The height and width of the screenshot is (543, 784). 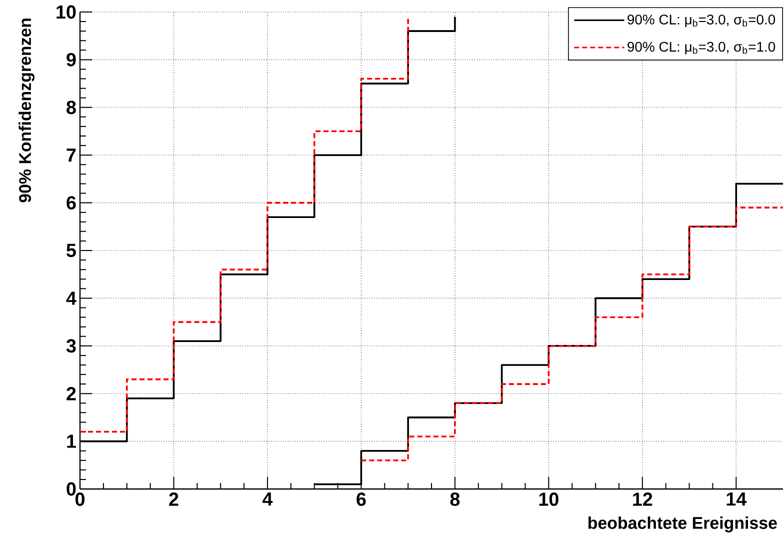 What do you see at coordinates (361, 499) in the screenshot?
I see `x-tick-label: 6` at bounding box center [361, 499].